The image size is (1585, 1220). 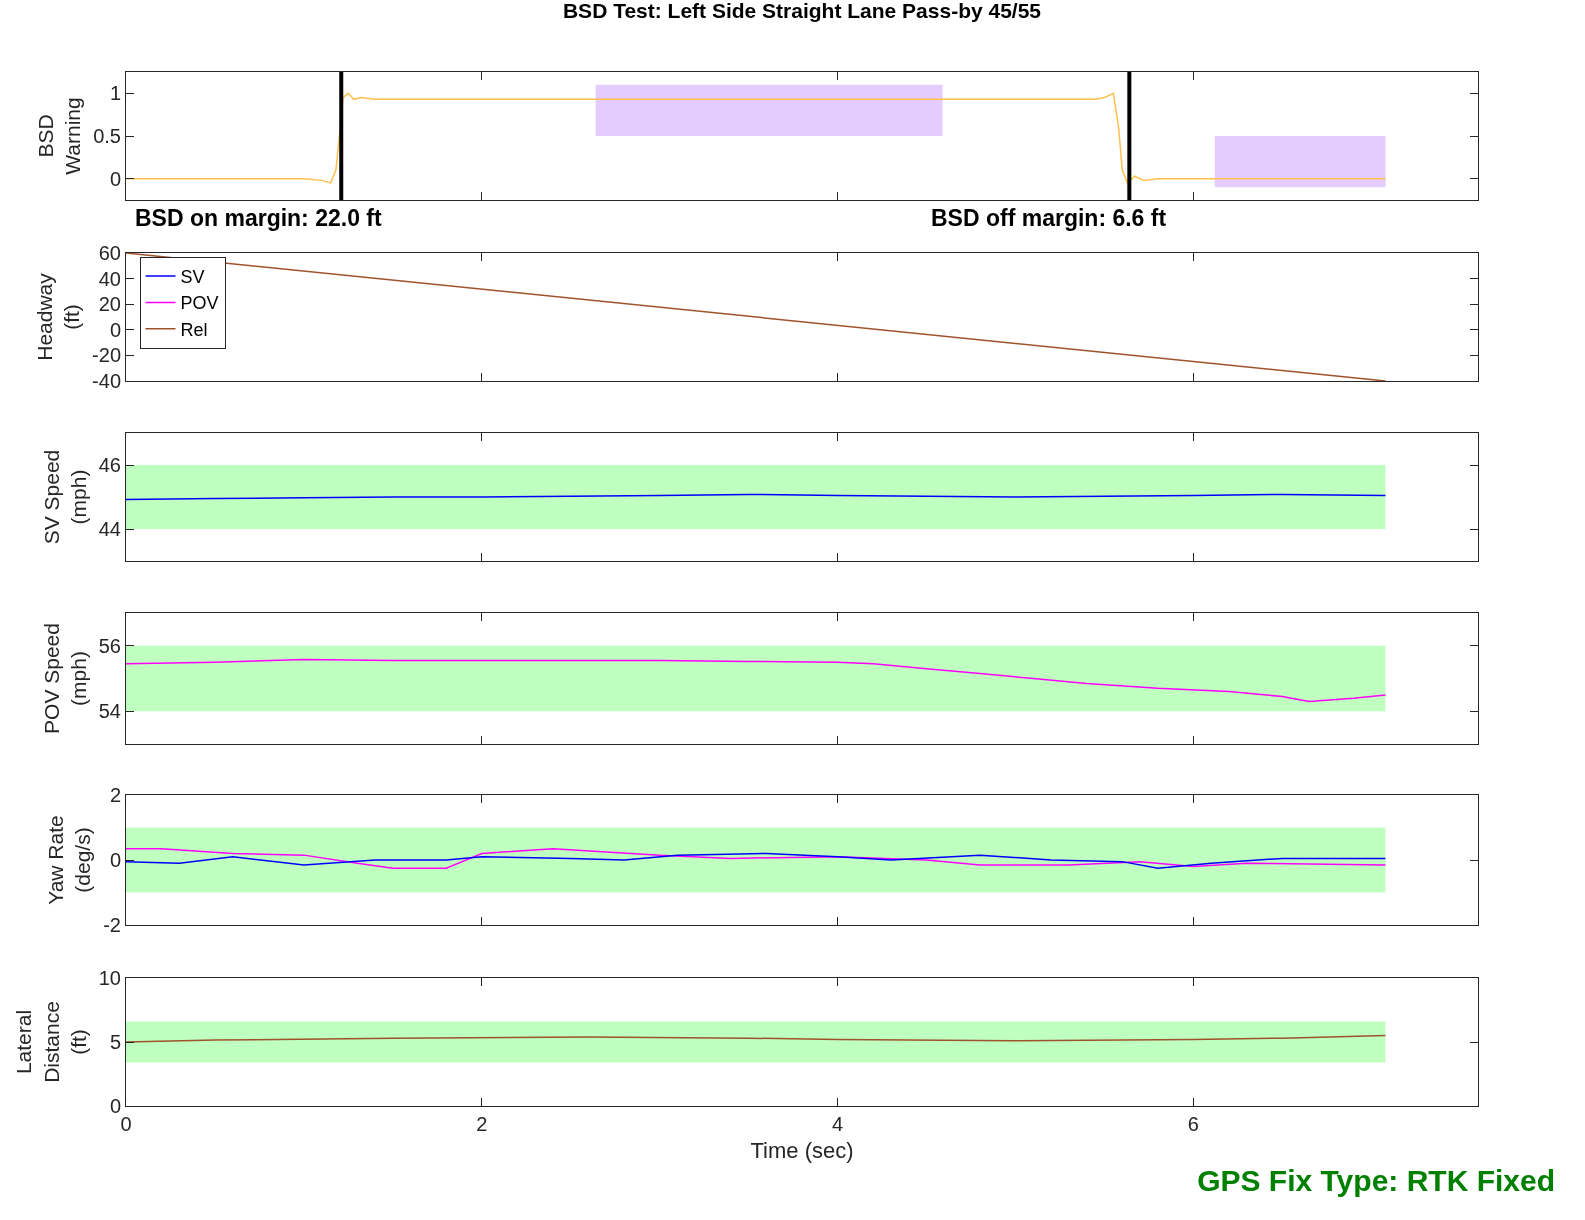 I want to click on x-axis-title: Time (sec), so click(x=802, y=1150).